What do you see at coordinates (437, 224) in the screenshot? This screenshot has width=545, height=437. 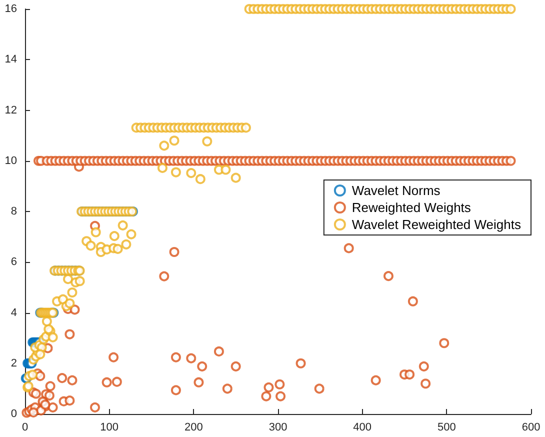 I see `legend-label: Wavelet Reweighted Weights` at bounding box center [437, 224].